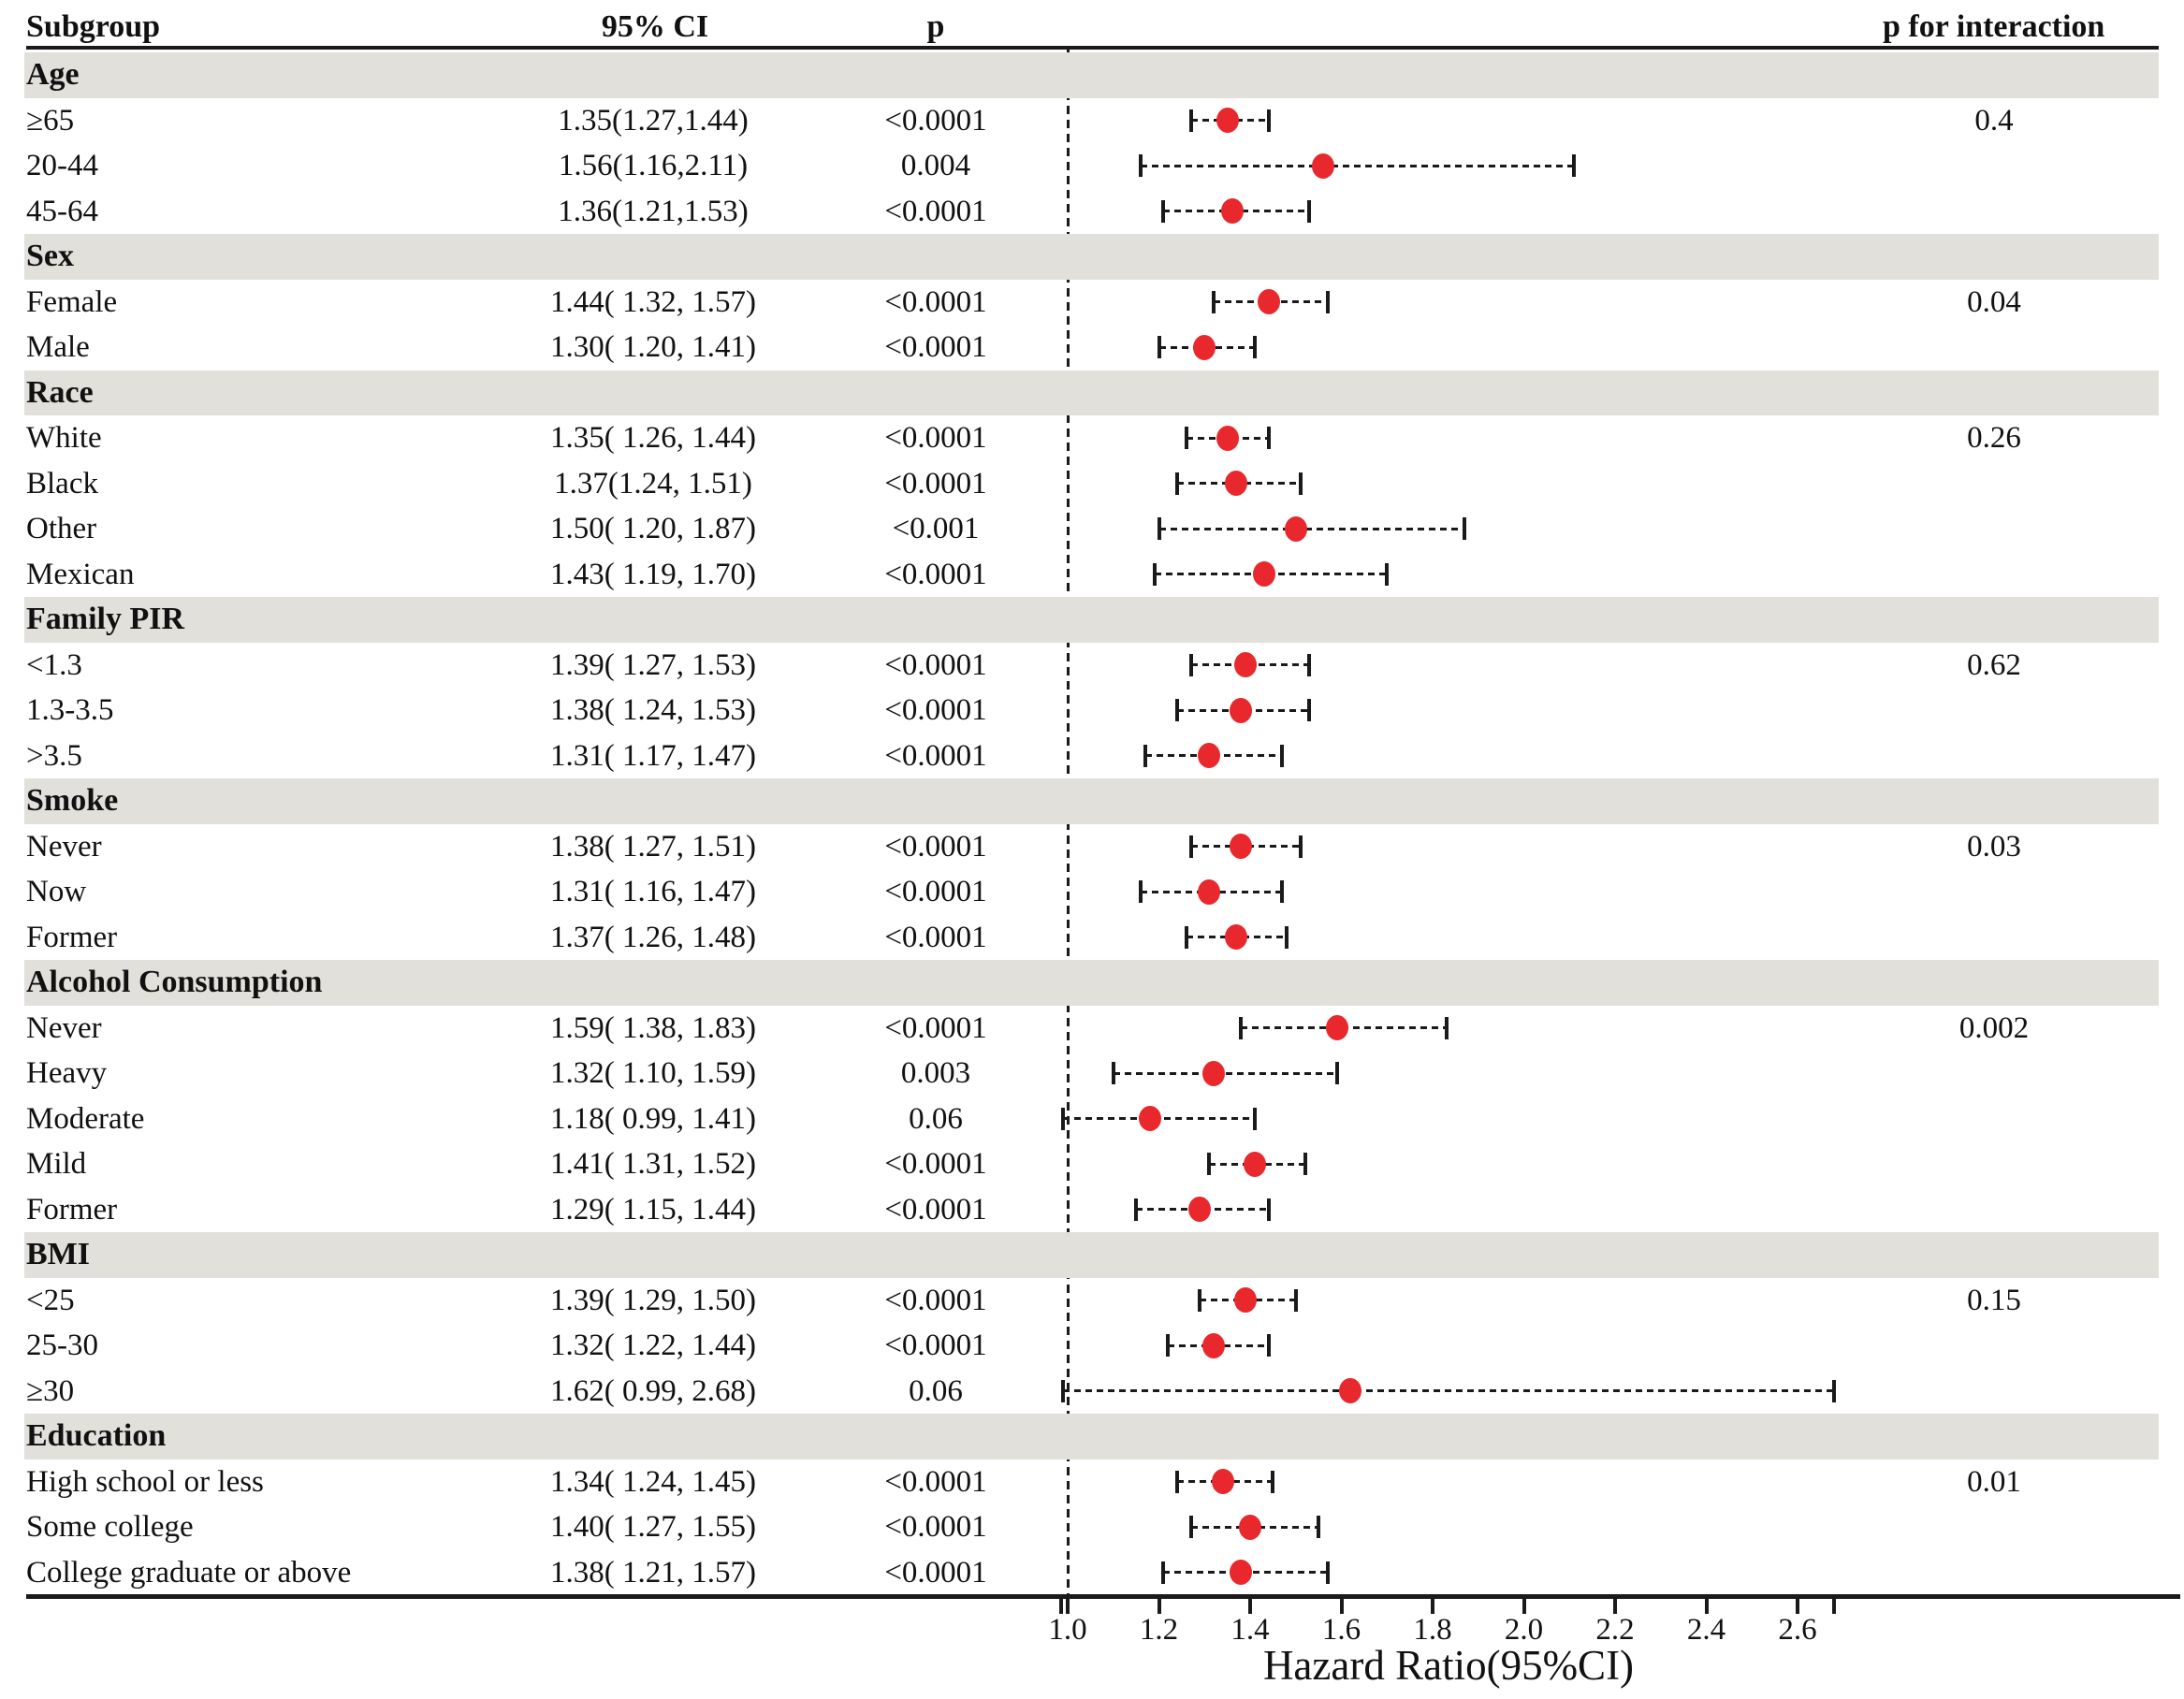 Image resolution: width=2184 pixels, height=1699 pixels. Describe the element at coordinates (58, 347) in the screenshot. I see `row-label: Male` at that location.